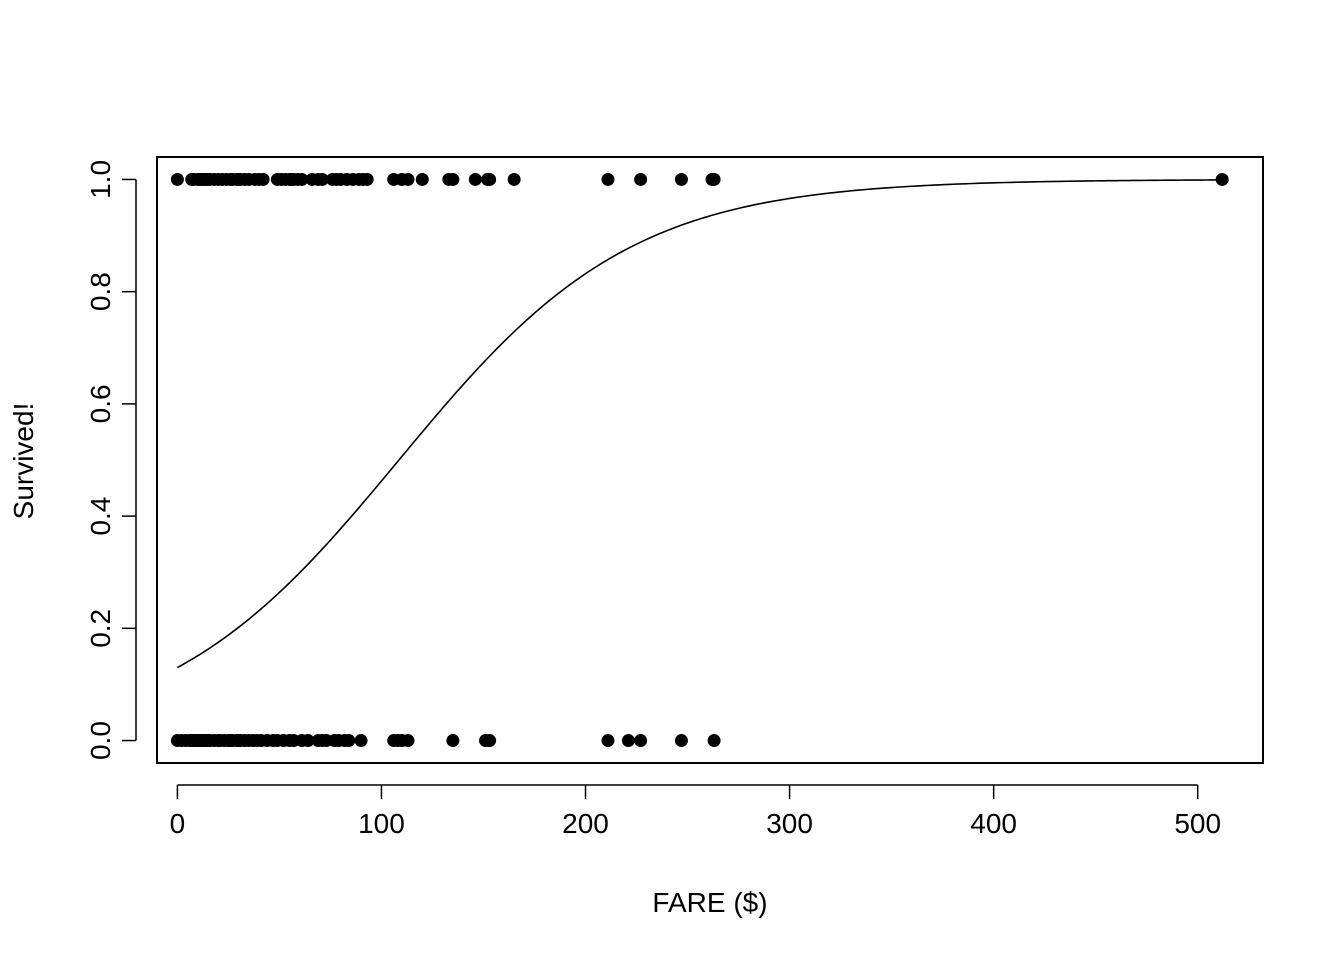 The width and height of the screenshot is (1344, 960). Describe the element at coordinates (100, 179) in the screenshot. I see `y-tick-label: 1.0` at that location.